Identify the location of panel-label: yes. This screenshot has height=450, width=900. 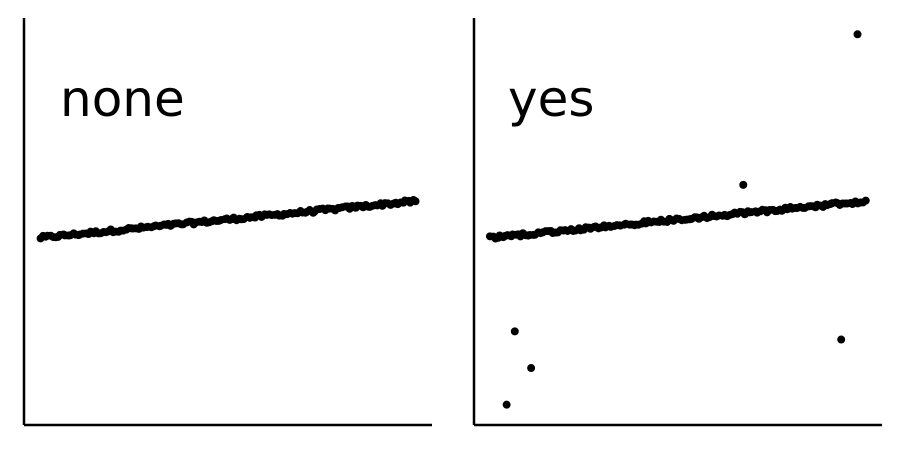
(551, 99).